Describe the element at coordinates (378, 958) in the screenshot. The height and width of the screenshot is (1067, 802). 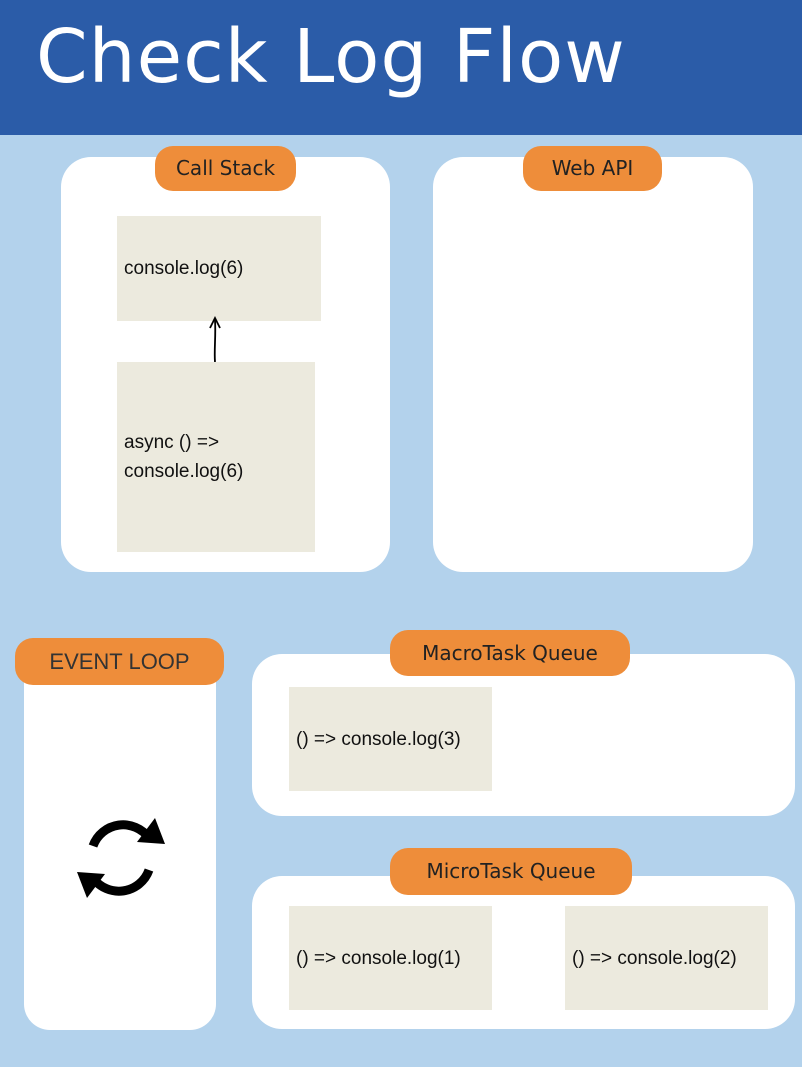
I see `microtask-item-1-text: () => console.log(1)` at that location.